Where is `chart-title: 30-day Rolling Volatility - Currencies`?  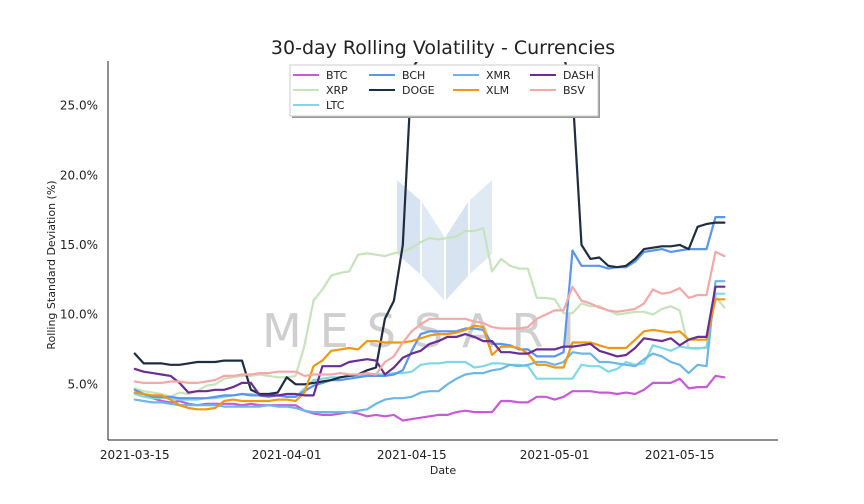
chart-title: 30-day Rolling Volatility - Currencies is located at coordinates (443, 48).